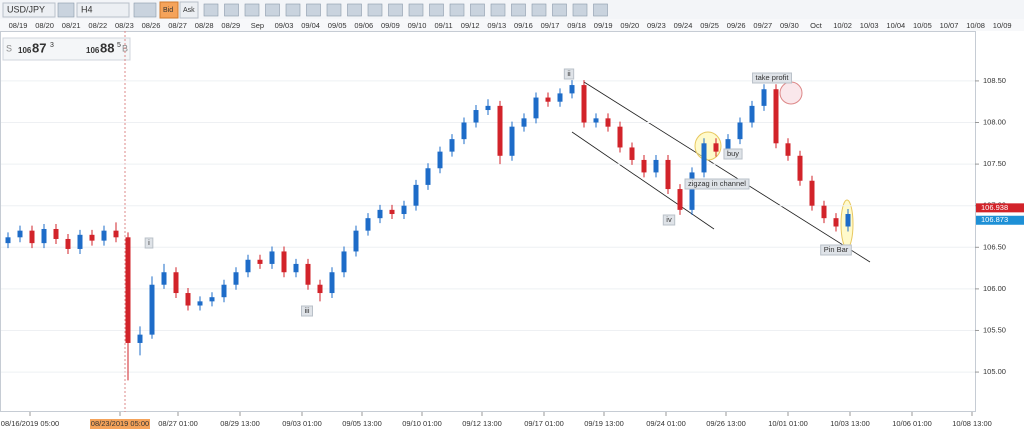 The height and width of the screenshot is (441, 1024). I want to click on top-date: 10/09, so click(1002, 25).